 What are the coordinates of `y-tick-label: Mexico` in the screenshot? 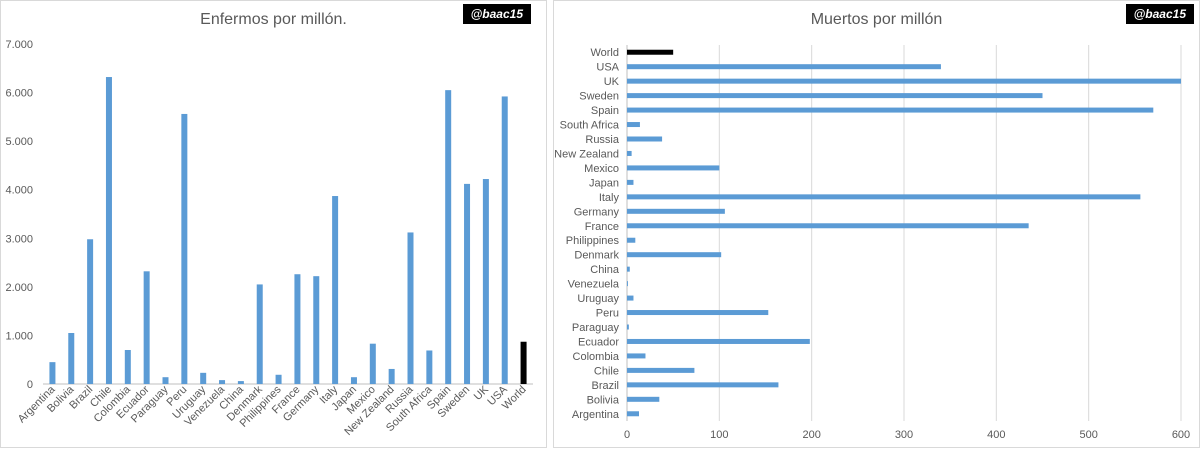 It's located at (601, 169).